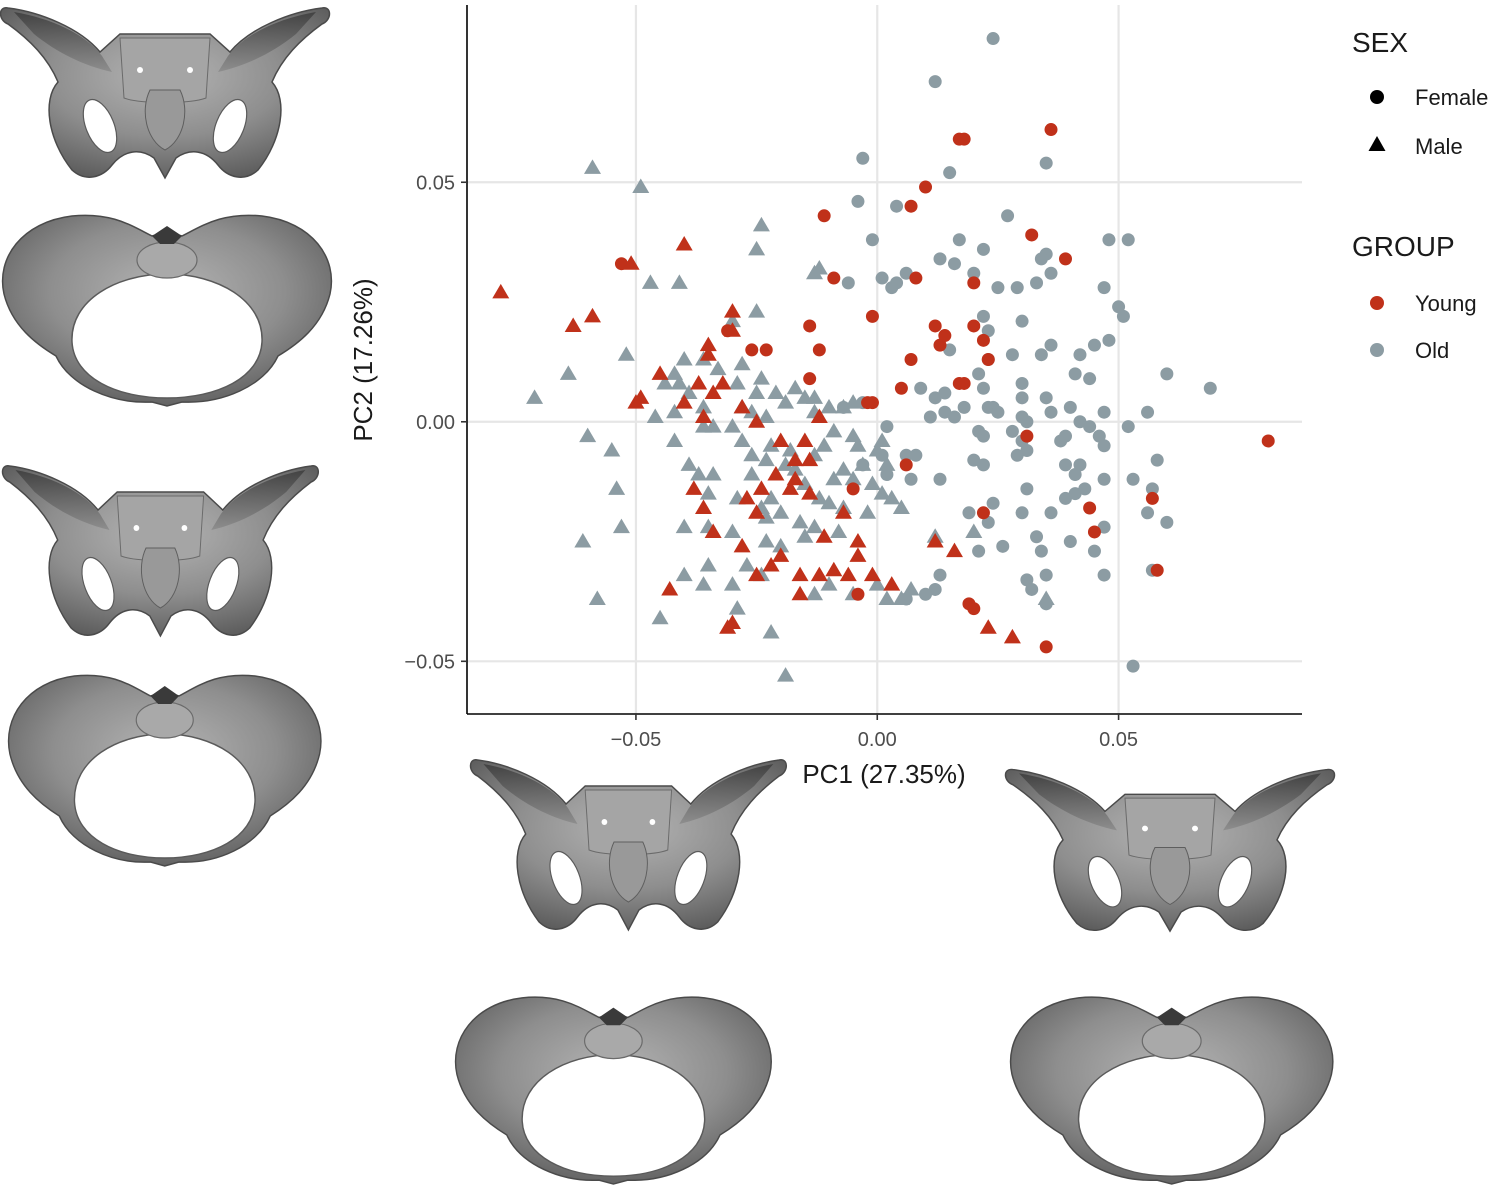  I want to click on y-tick-label: 0.00, so click(435, 423).